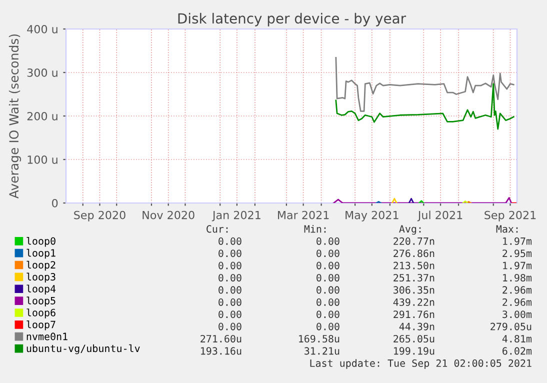 Image resolution: width=547 pixels, height=383 pixels. Describe the element at coordinates (15, 116) in the screenshot. I see `y-axis-title: Average IO Wait (seconds)` at that location.